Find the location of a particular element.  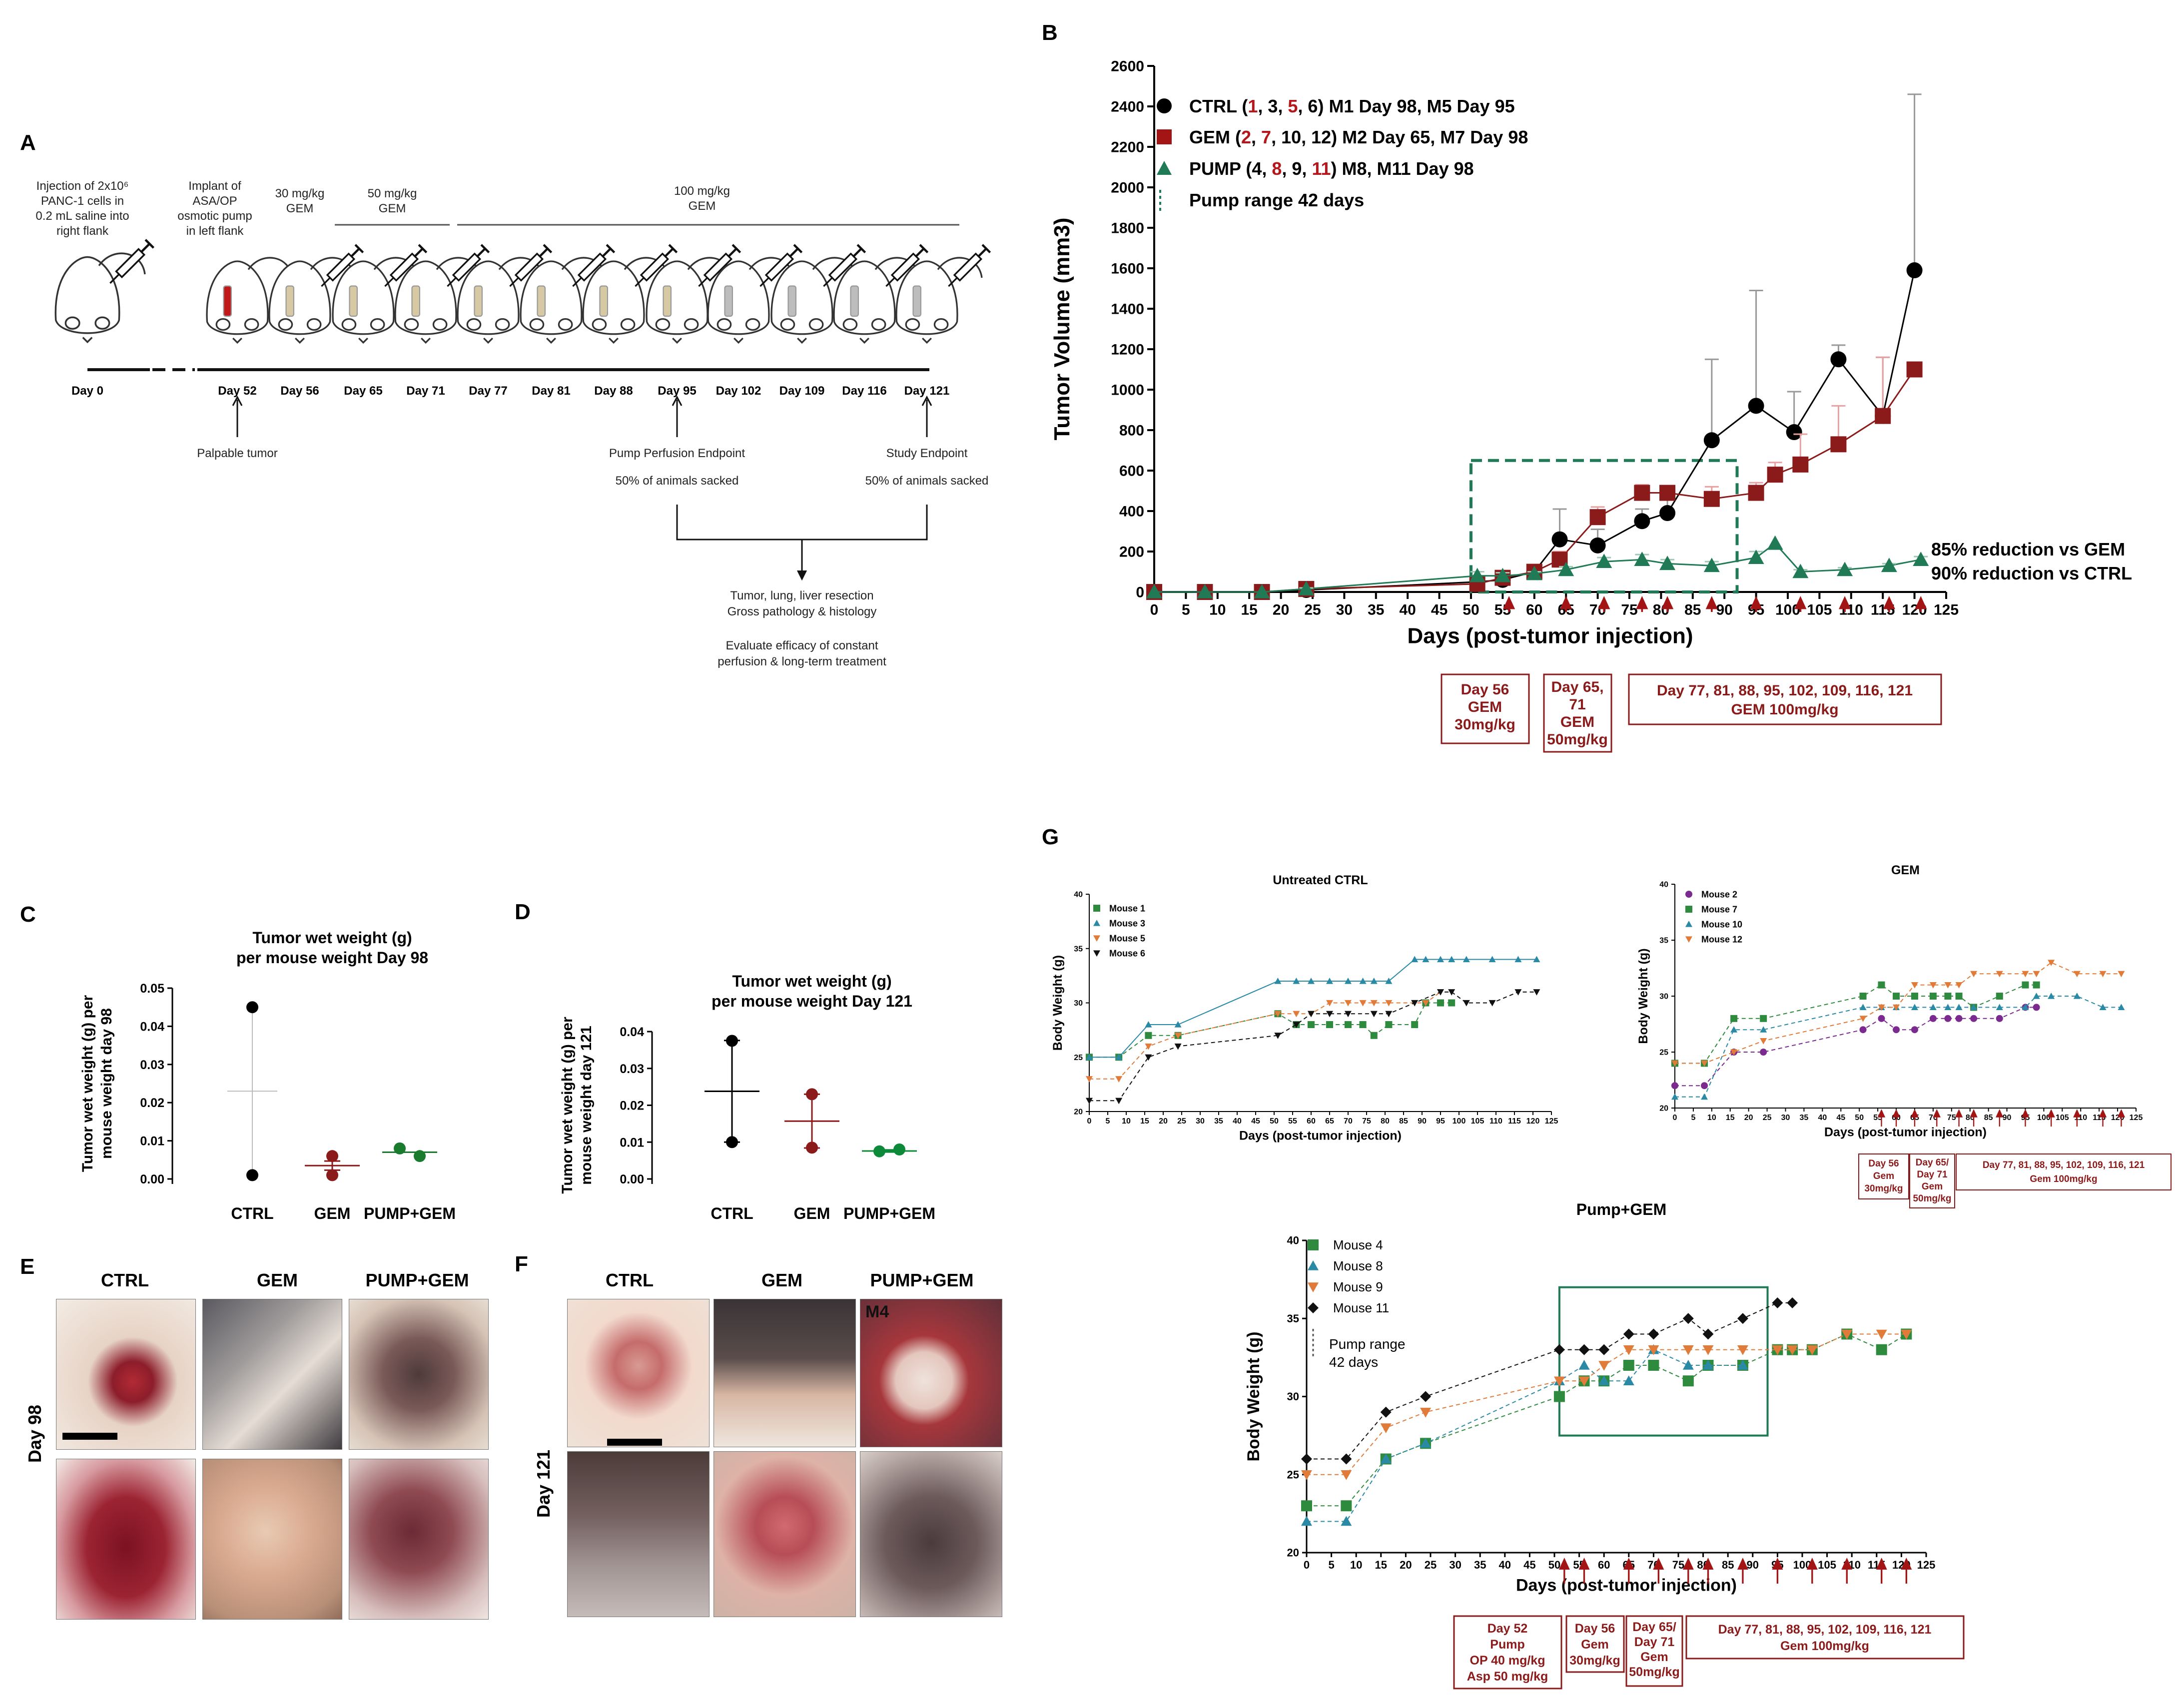

mouse-nose is located at coordinates (927, 340).